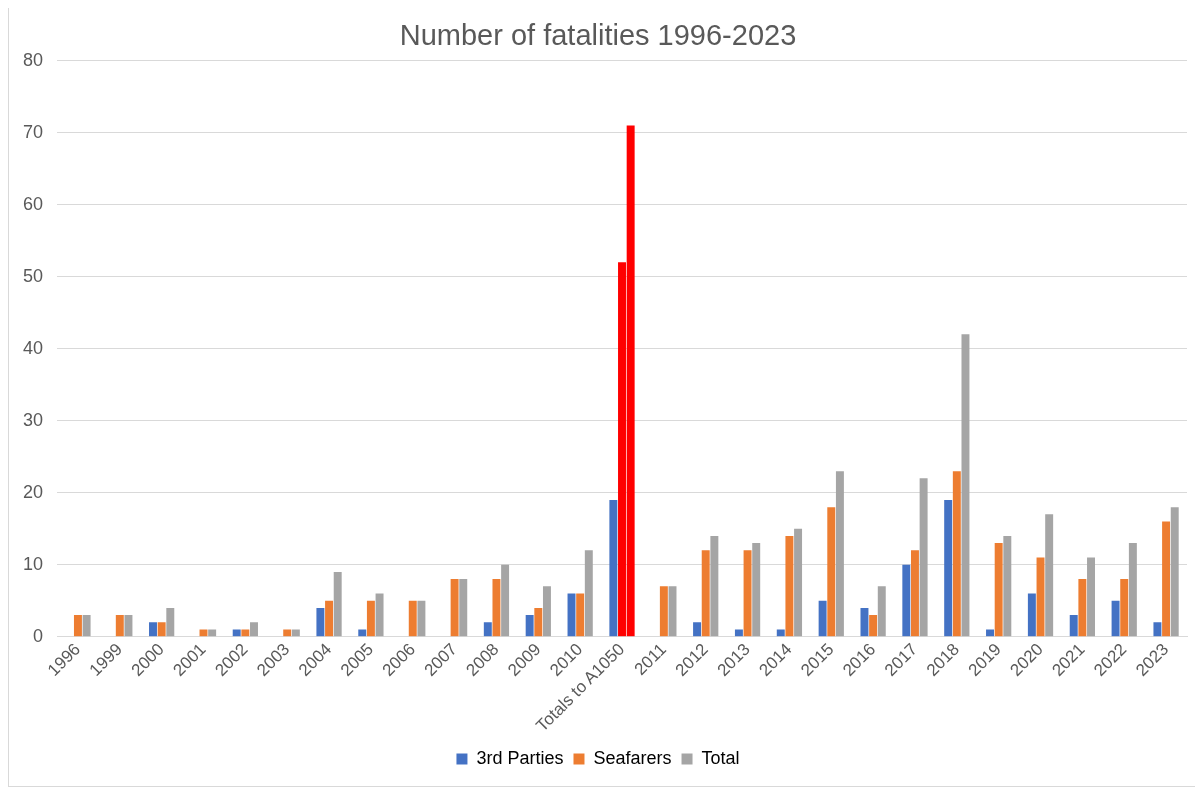 The height and width of the screenshot is (789, 1204). What do you see at coordinates (598, 35) in the screenshot?
I see `chart-title: Number of fatalities 1996-2023` at bounding box center [598, 35].